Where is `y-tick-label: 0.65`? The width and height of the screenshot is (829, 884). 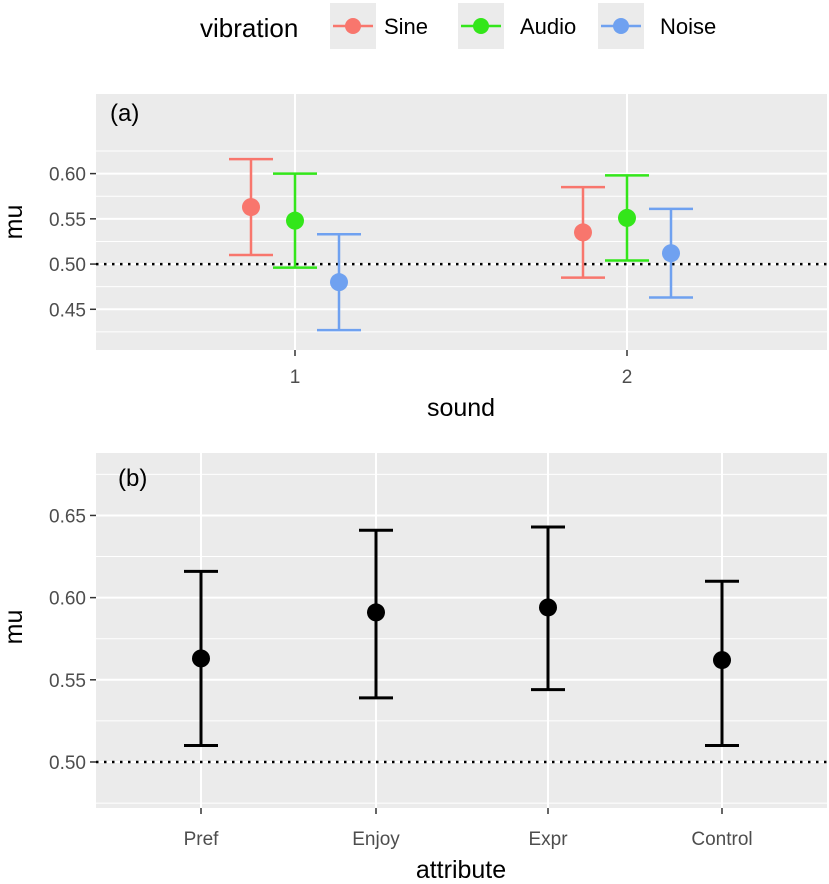 y-tick-label: 0.65 is located at coordinates (67, 516).